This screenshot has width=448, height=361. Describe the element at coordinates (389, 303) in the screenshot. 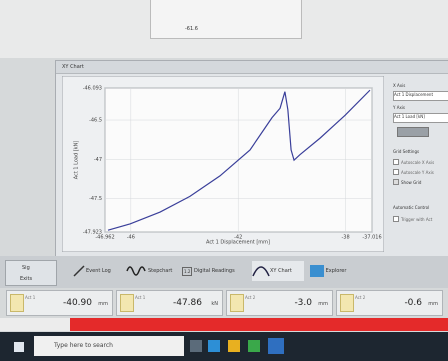

I see `readout: Act 2 -0.6 mm` at that location.